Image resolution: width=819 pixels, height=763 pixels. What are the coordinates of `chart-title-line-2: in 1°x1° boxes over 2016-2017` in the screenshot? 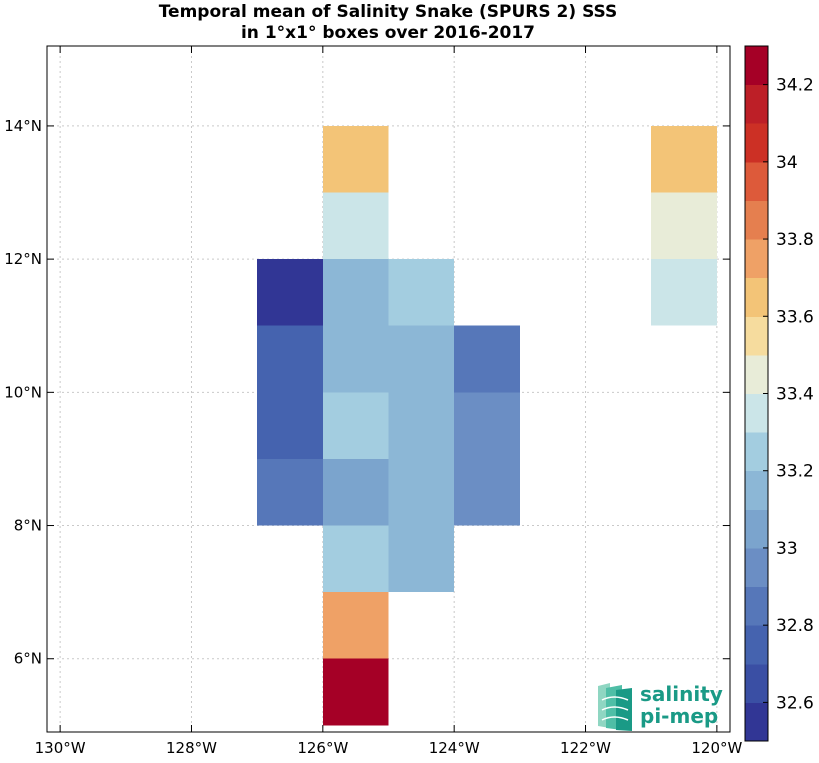 It's located at (388, 33).